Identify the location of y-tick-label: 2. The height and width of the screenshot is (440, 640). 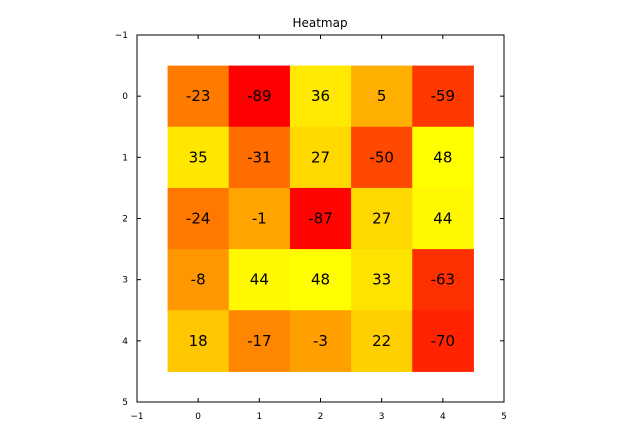
(125, 220).